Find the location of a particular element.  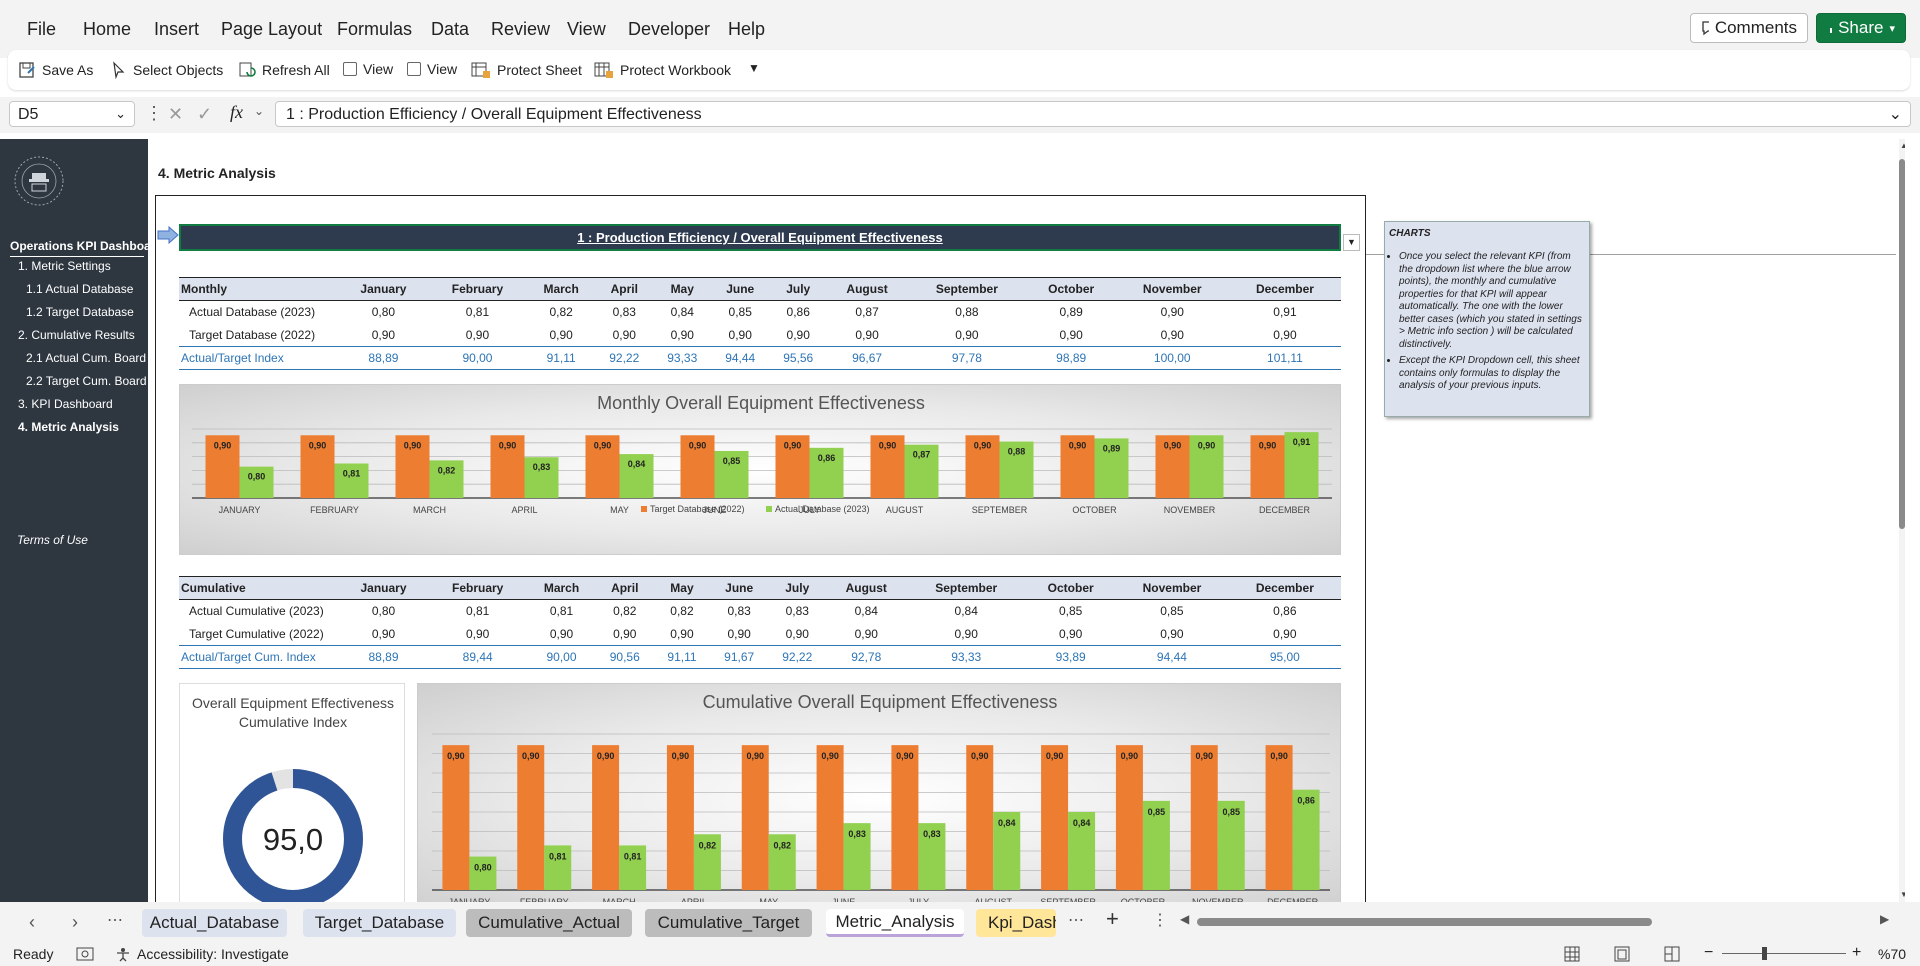

table-cell: 101,11 is located at coordinates (1284, 358).